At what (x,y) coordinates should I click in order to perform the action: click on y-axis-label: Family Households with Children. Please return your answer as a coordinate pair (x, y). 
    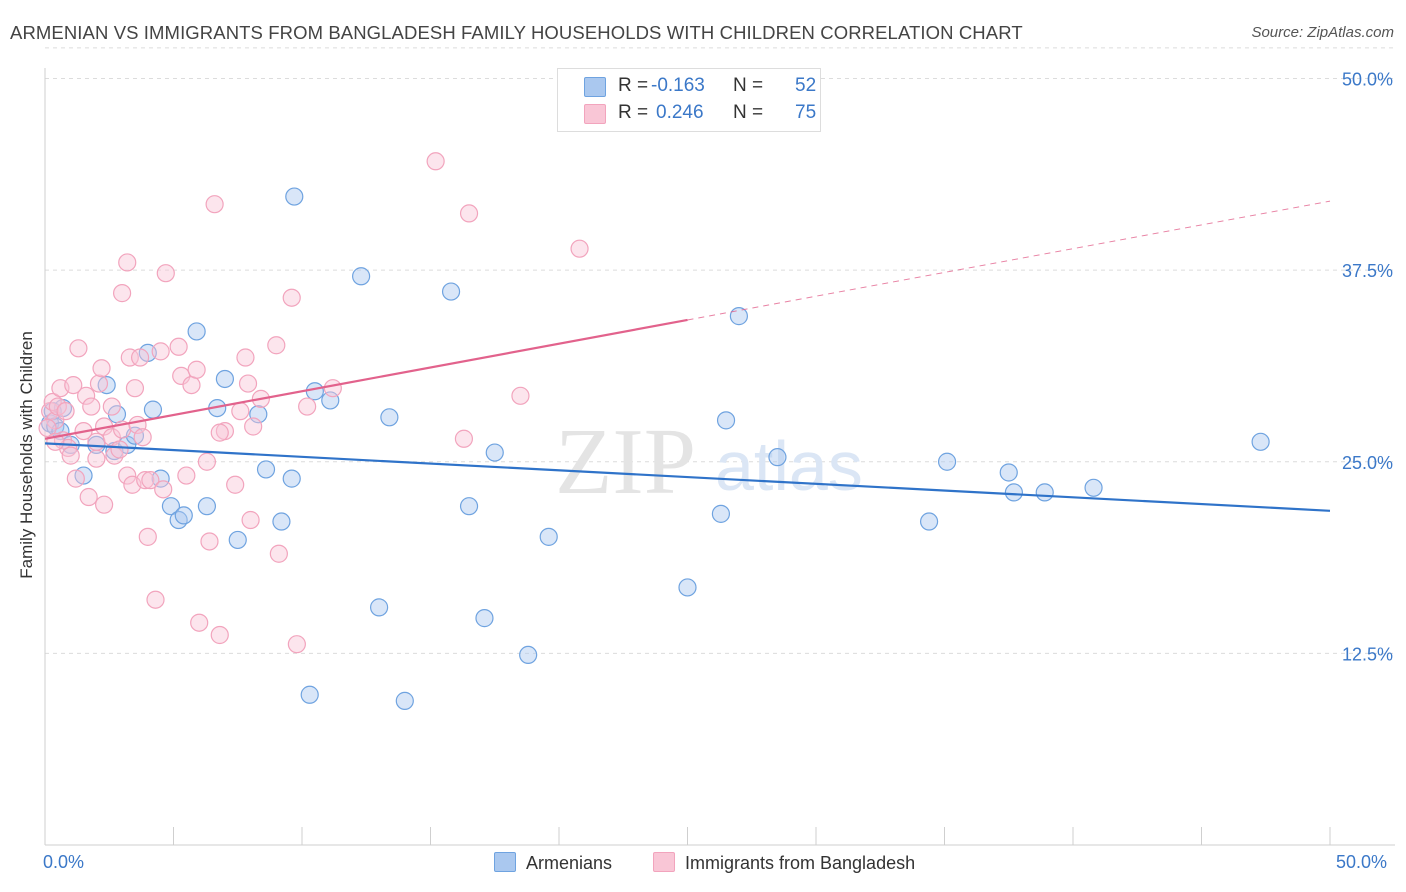
    Looking at the image, I should click on (26, 455).